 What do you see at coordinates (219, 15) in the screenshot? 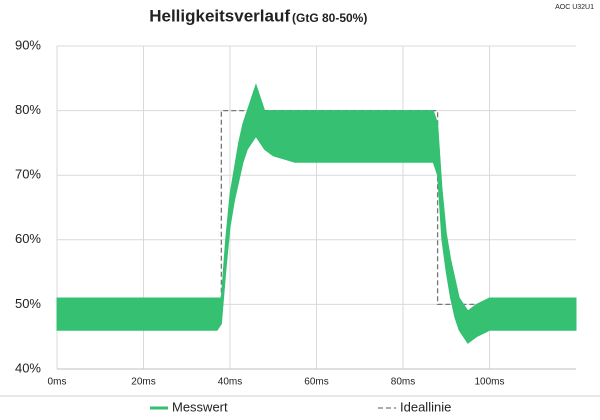
I see `chart-title: Helligkeitsverlauf` at bounding box center [219, 15].